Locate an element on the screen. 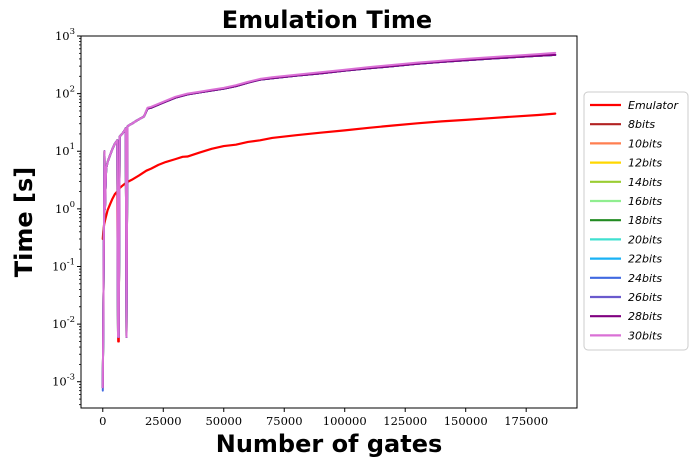 The width and height of the screenshot is (696, 469). y-tick-label: 10⁻¹ is located at coordinates (63, 265).